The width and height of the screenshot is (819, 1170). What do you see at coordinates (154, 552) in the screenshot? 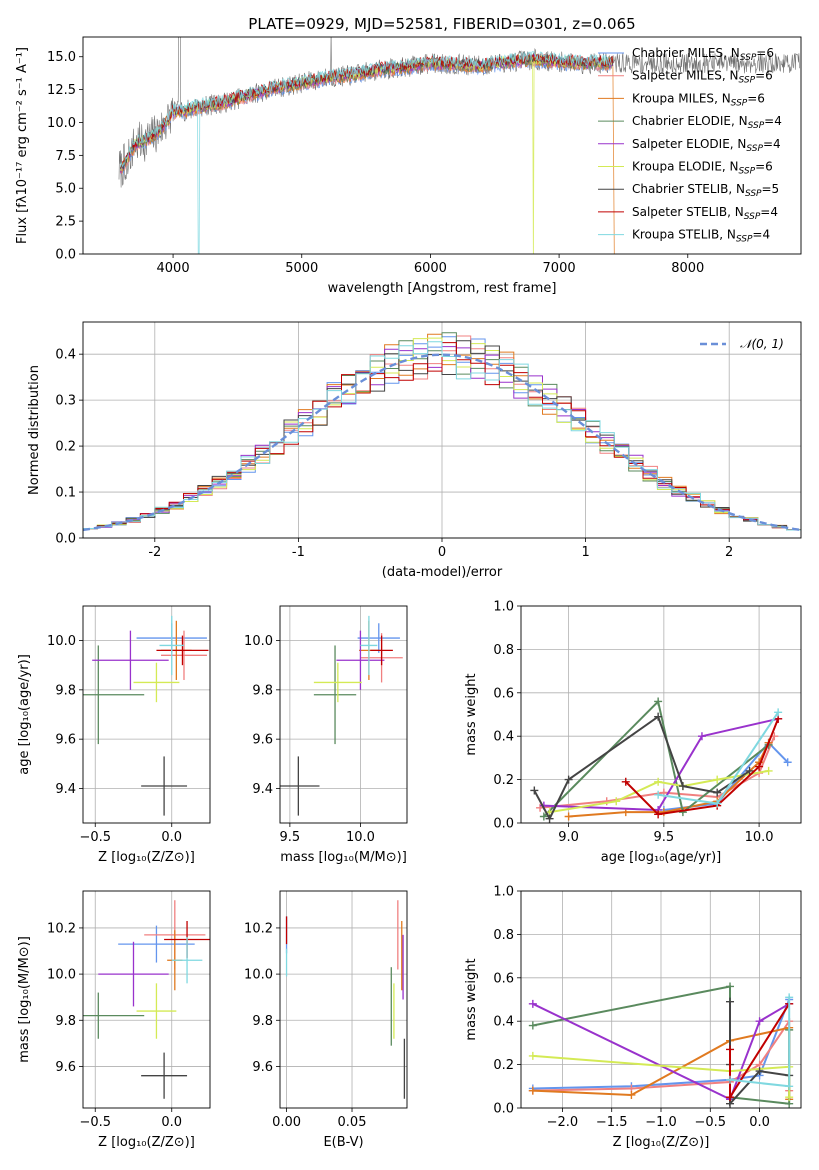
I see `x-tick-label: -2` at bounding box center [154, 552].